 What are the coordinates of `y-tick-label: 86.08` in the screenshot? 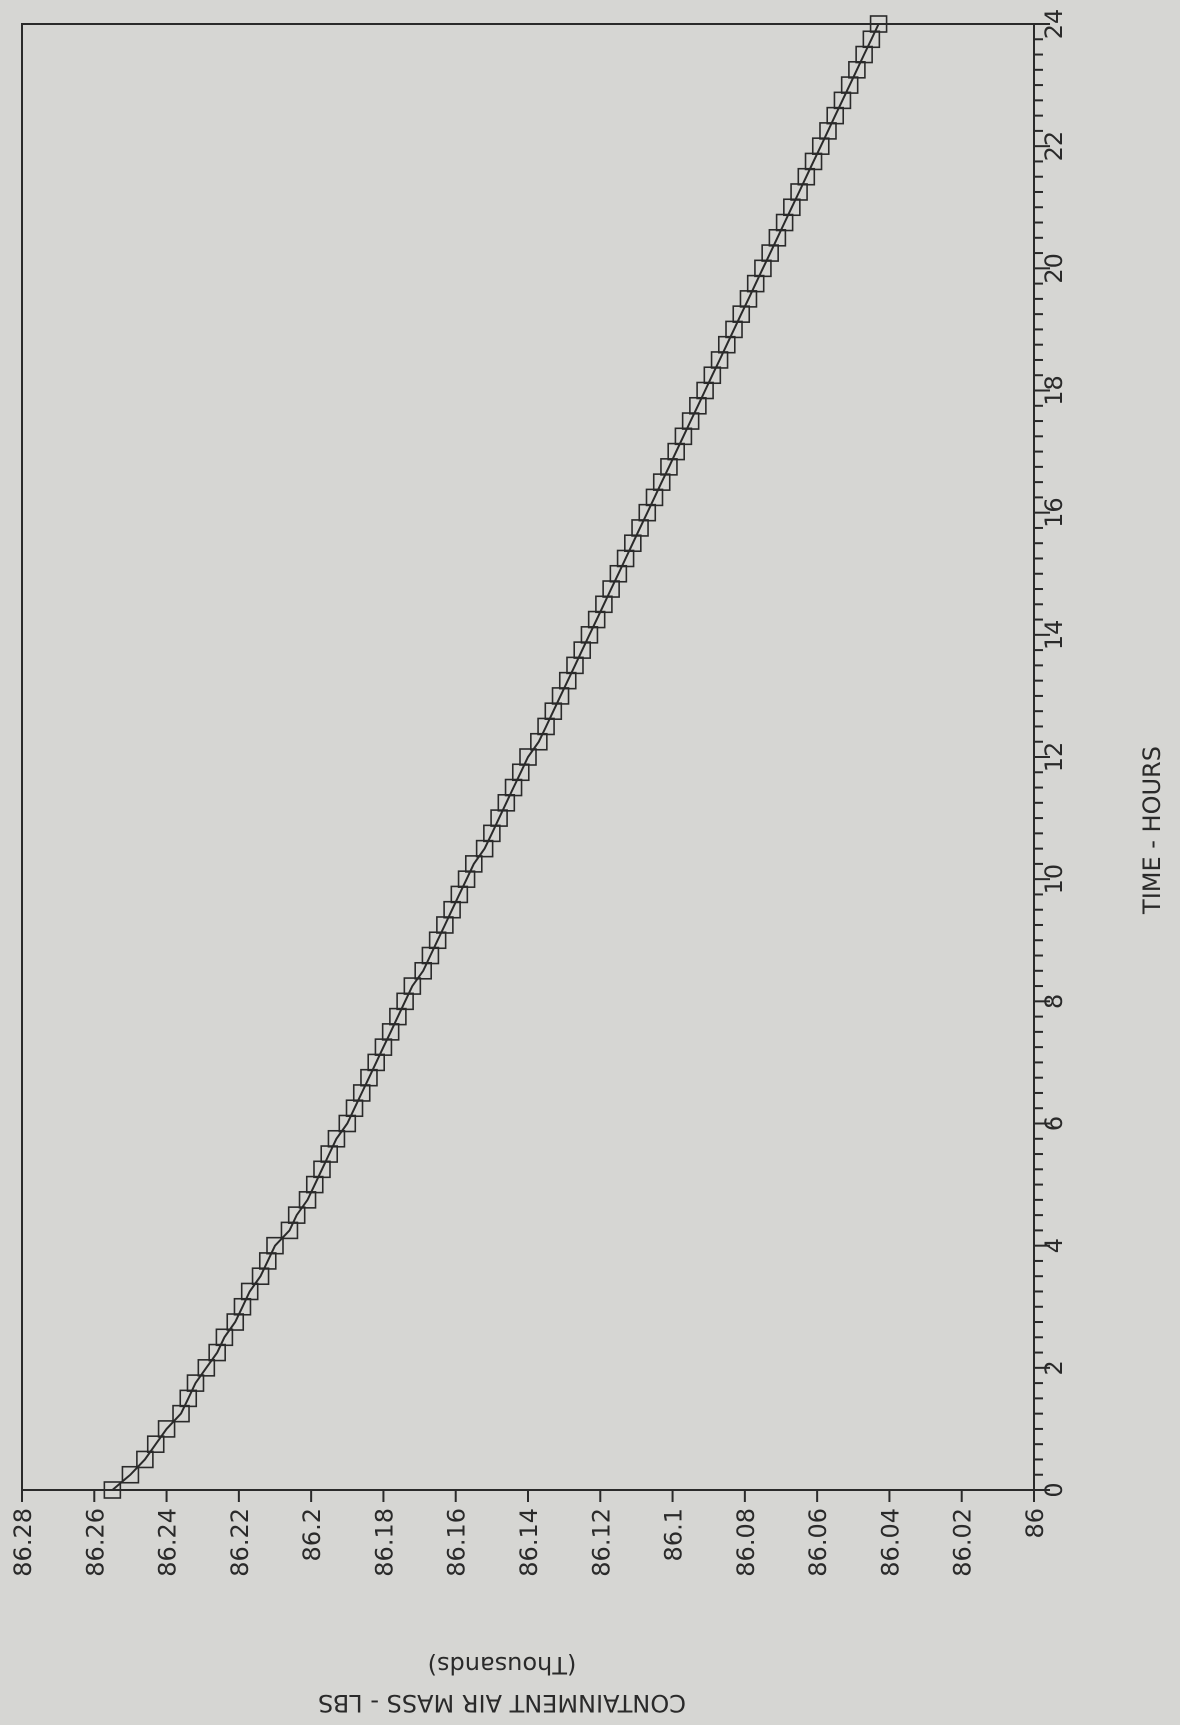 It's located at (746, 1542).